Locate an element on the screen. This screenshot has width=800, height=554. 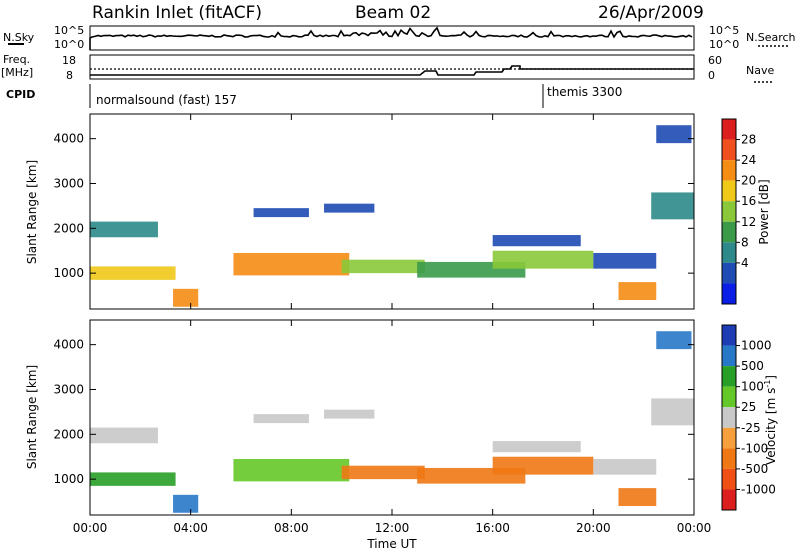
velocity-colorbar-frame is located at coordinates (729, 417).